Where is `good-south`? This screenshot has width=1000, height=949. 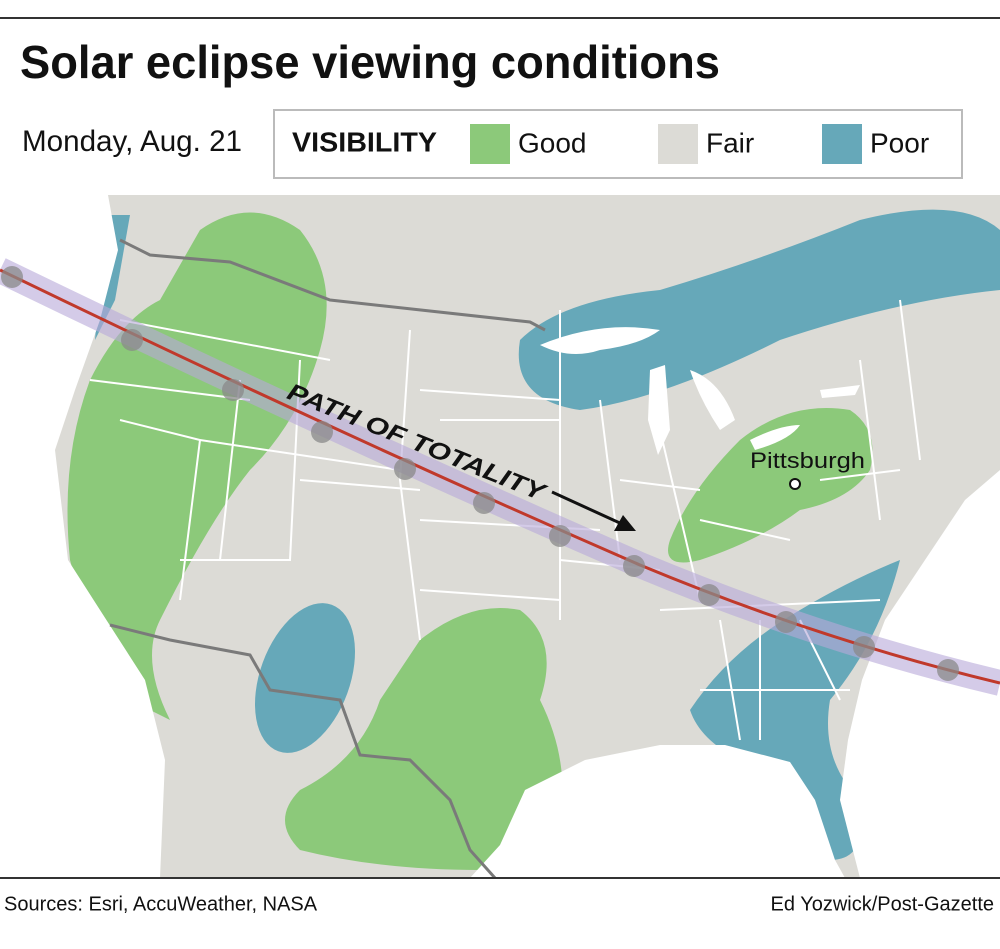 good-south is located at coordinates (424, 739).